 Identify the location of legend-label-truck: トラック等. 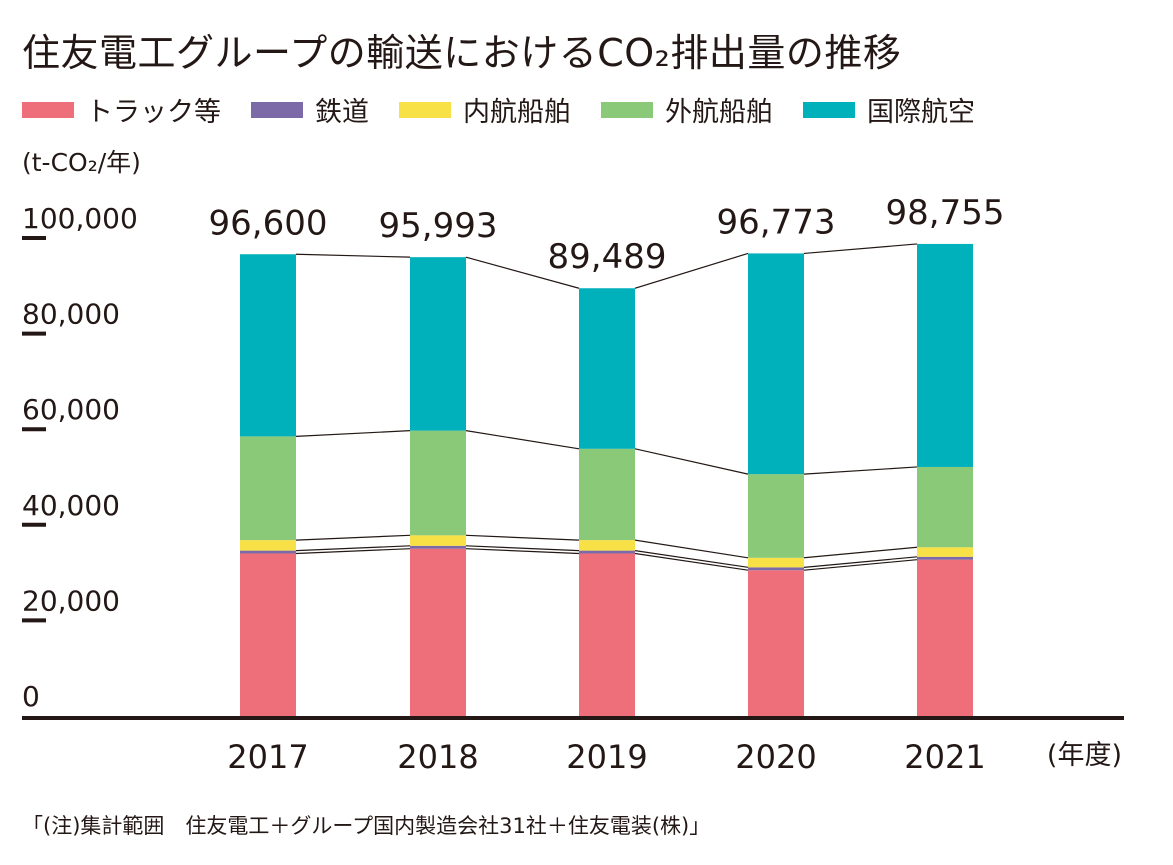
(153, 112).